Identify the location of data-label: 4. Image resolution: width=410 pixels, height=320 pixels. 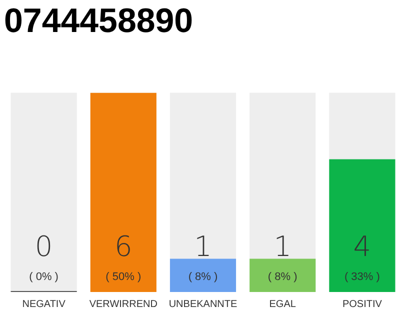
(362, 246).